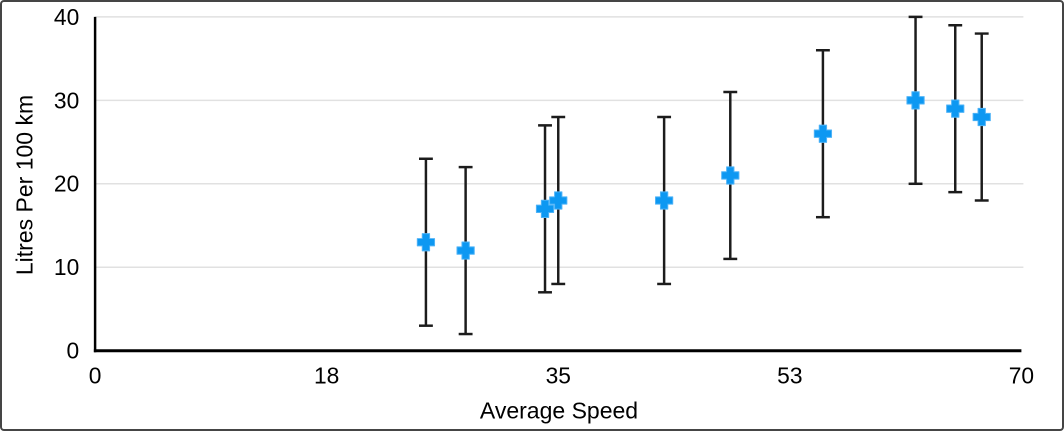 The image size is (1064, 431). Describe the element at coordinates (24, 185) in the screenshot. I see `y-axis-title: Litres Per 100 km` at that location.